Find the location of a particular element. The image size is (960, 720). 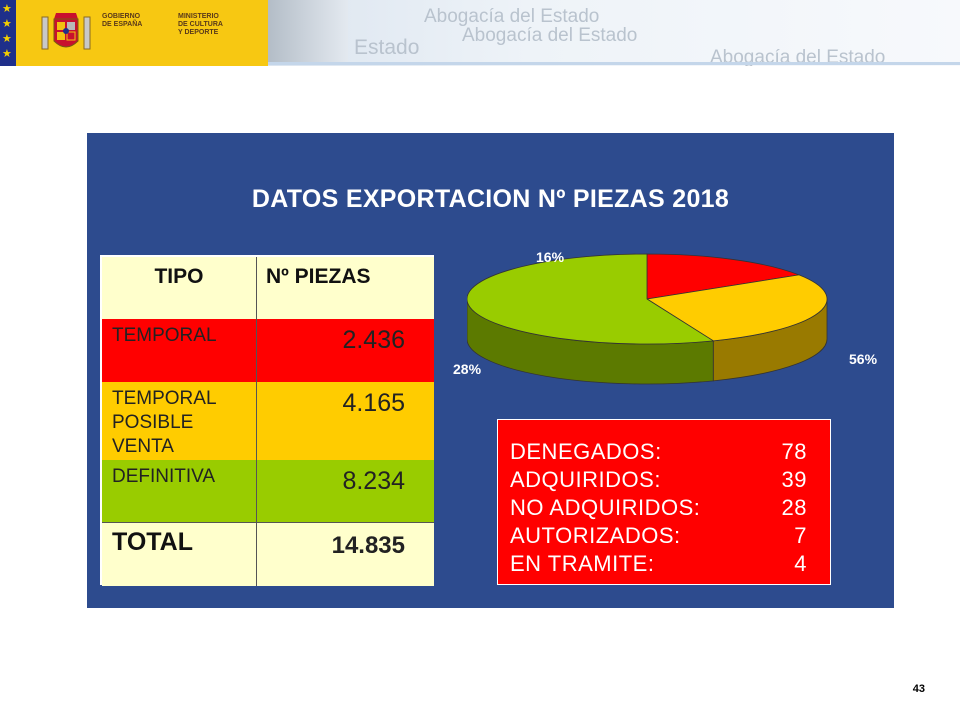

table-row: TEMPORAL POSIBLE VENTA 4.165 is located at coordinates (268, 421).